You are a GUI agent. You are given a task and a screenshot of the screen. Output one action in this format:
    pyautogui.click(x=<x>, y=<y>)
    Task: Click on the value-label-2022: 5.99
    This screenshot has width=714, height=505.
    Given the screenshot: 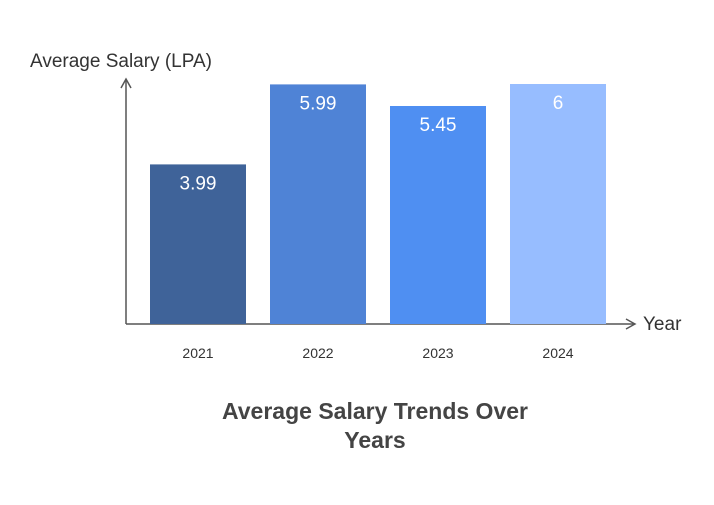 What is the action you would take?
    pyautogui.click(x=318, y=103)
    